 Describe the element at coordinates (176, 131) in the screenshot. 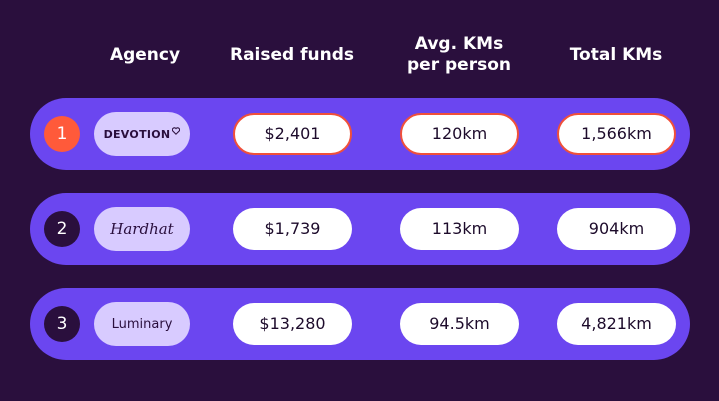

I see `heart-icon` at that location.